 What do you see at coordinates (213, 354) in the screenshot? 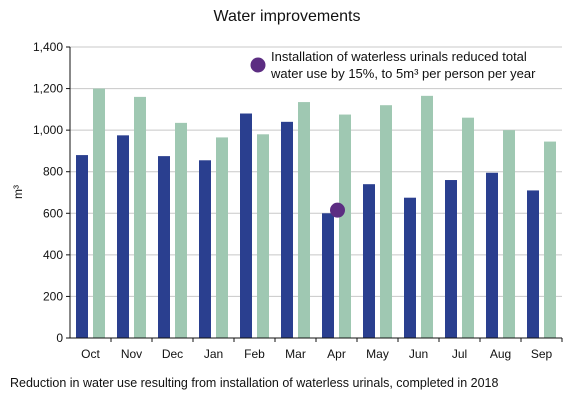
I see `x-tick-label: Jan` at bounding box center [213, 354].